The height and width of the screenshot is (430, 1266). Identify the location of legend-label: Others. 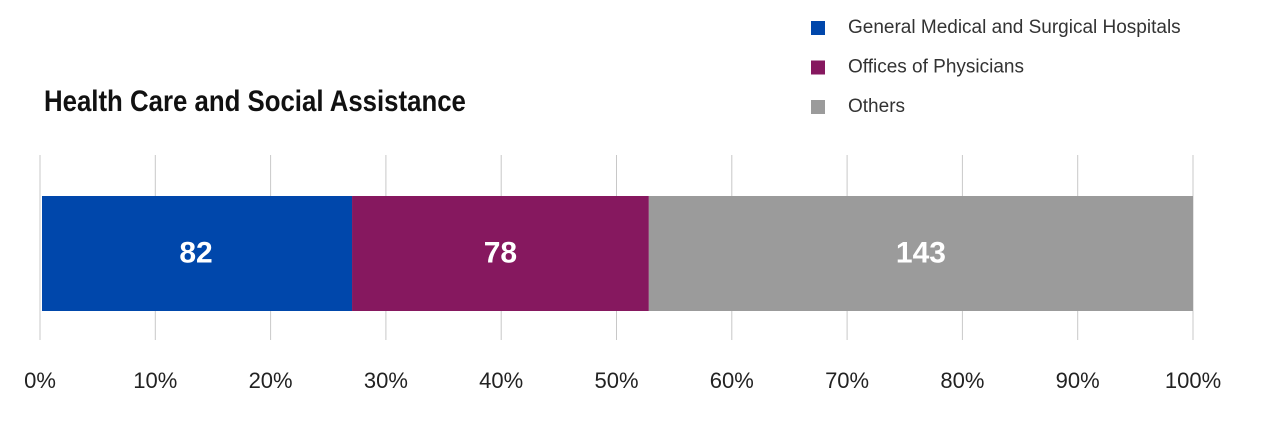
(876, 106).